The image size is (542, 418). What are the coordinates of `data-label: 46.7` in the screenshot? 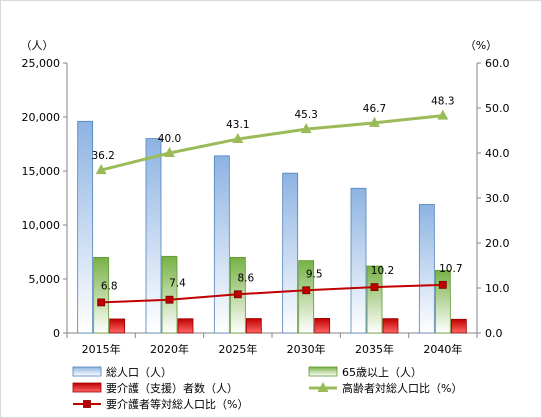 It's located at (374, 109).